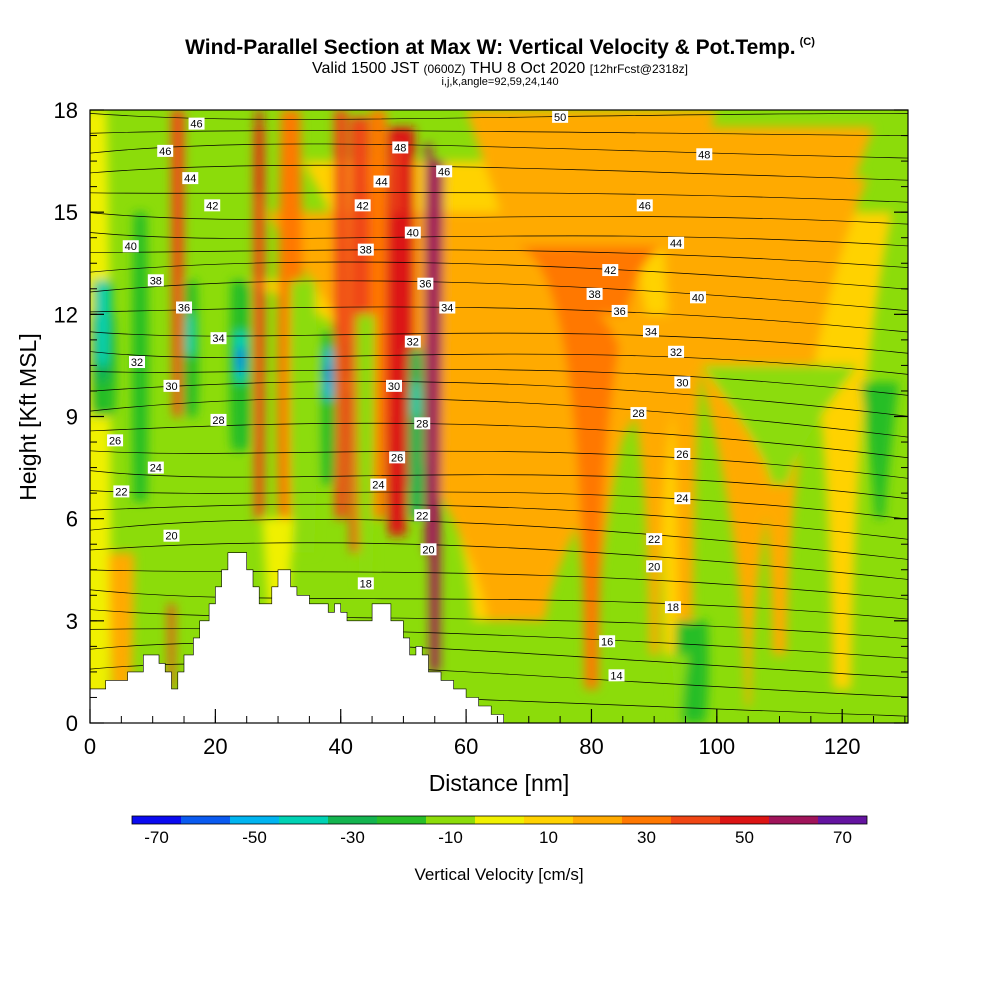  What do you see at coordinates (72, 723) in the screenshot?
I see `y-tick-label: 0` at bounding box center [72, 723].